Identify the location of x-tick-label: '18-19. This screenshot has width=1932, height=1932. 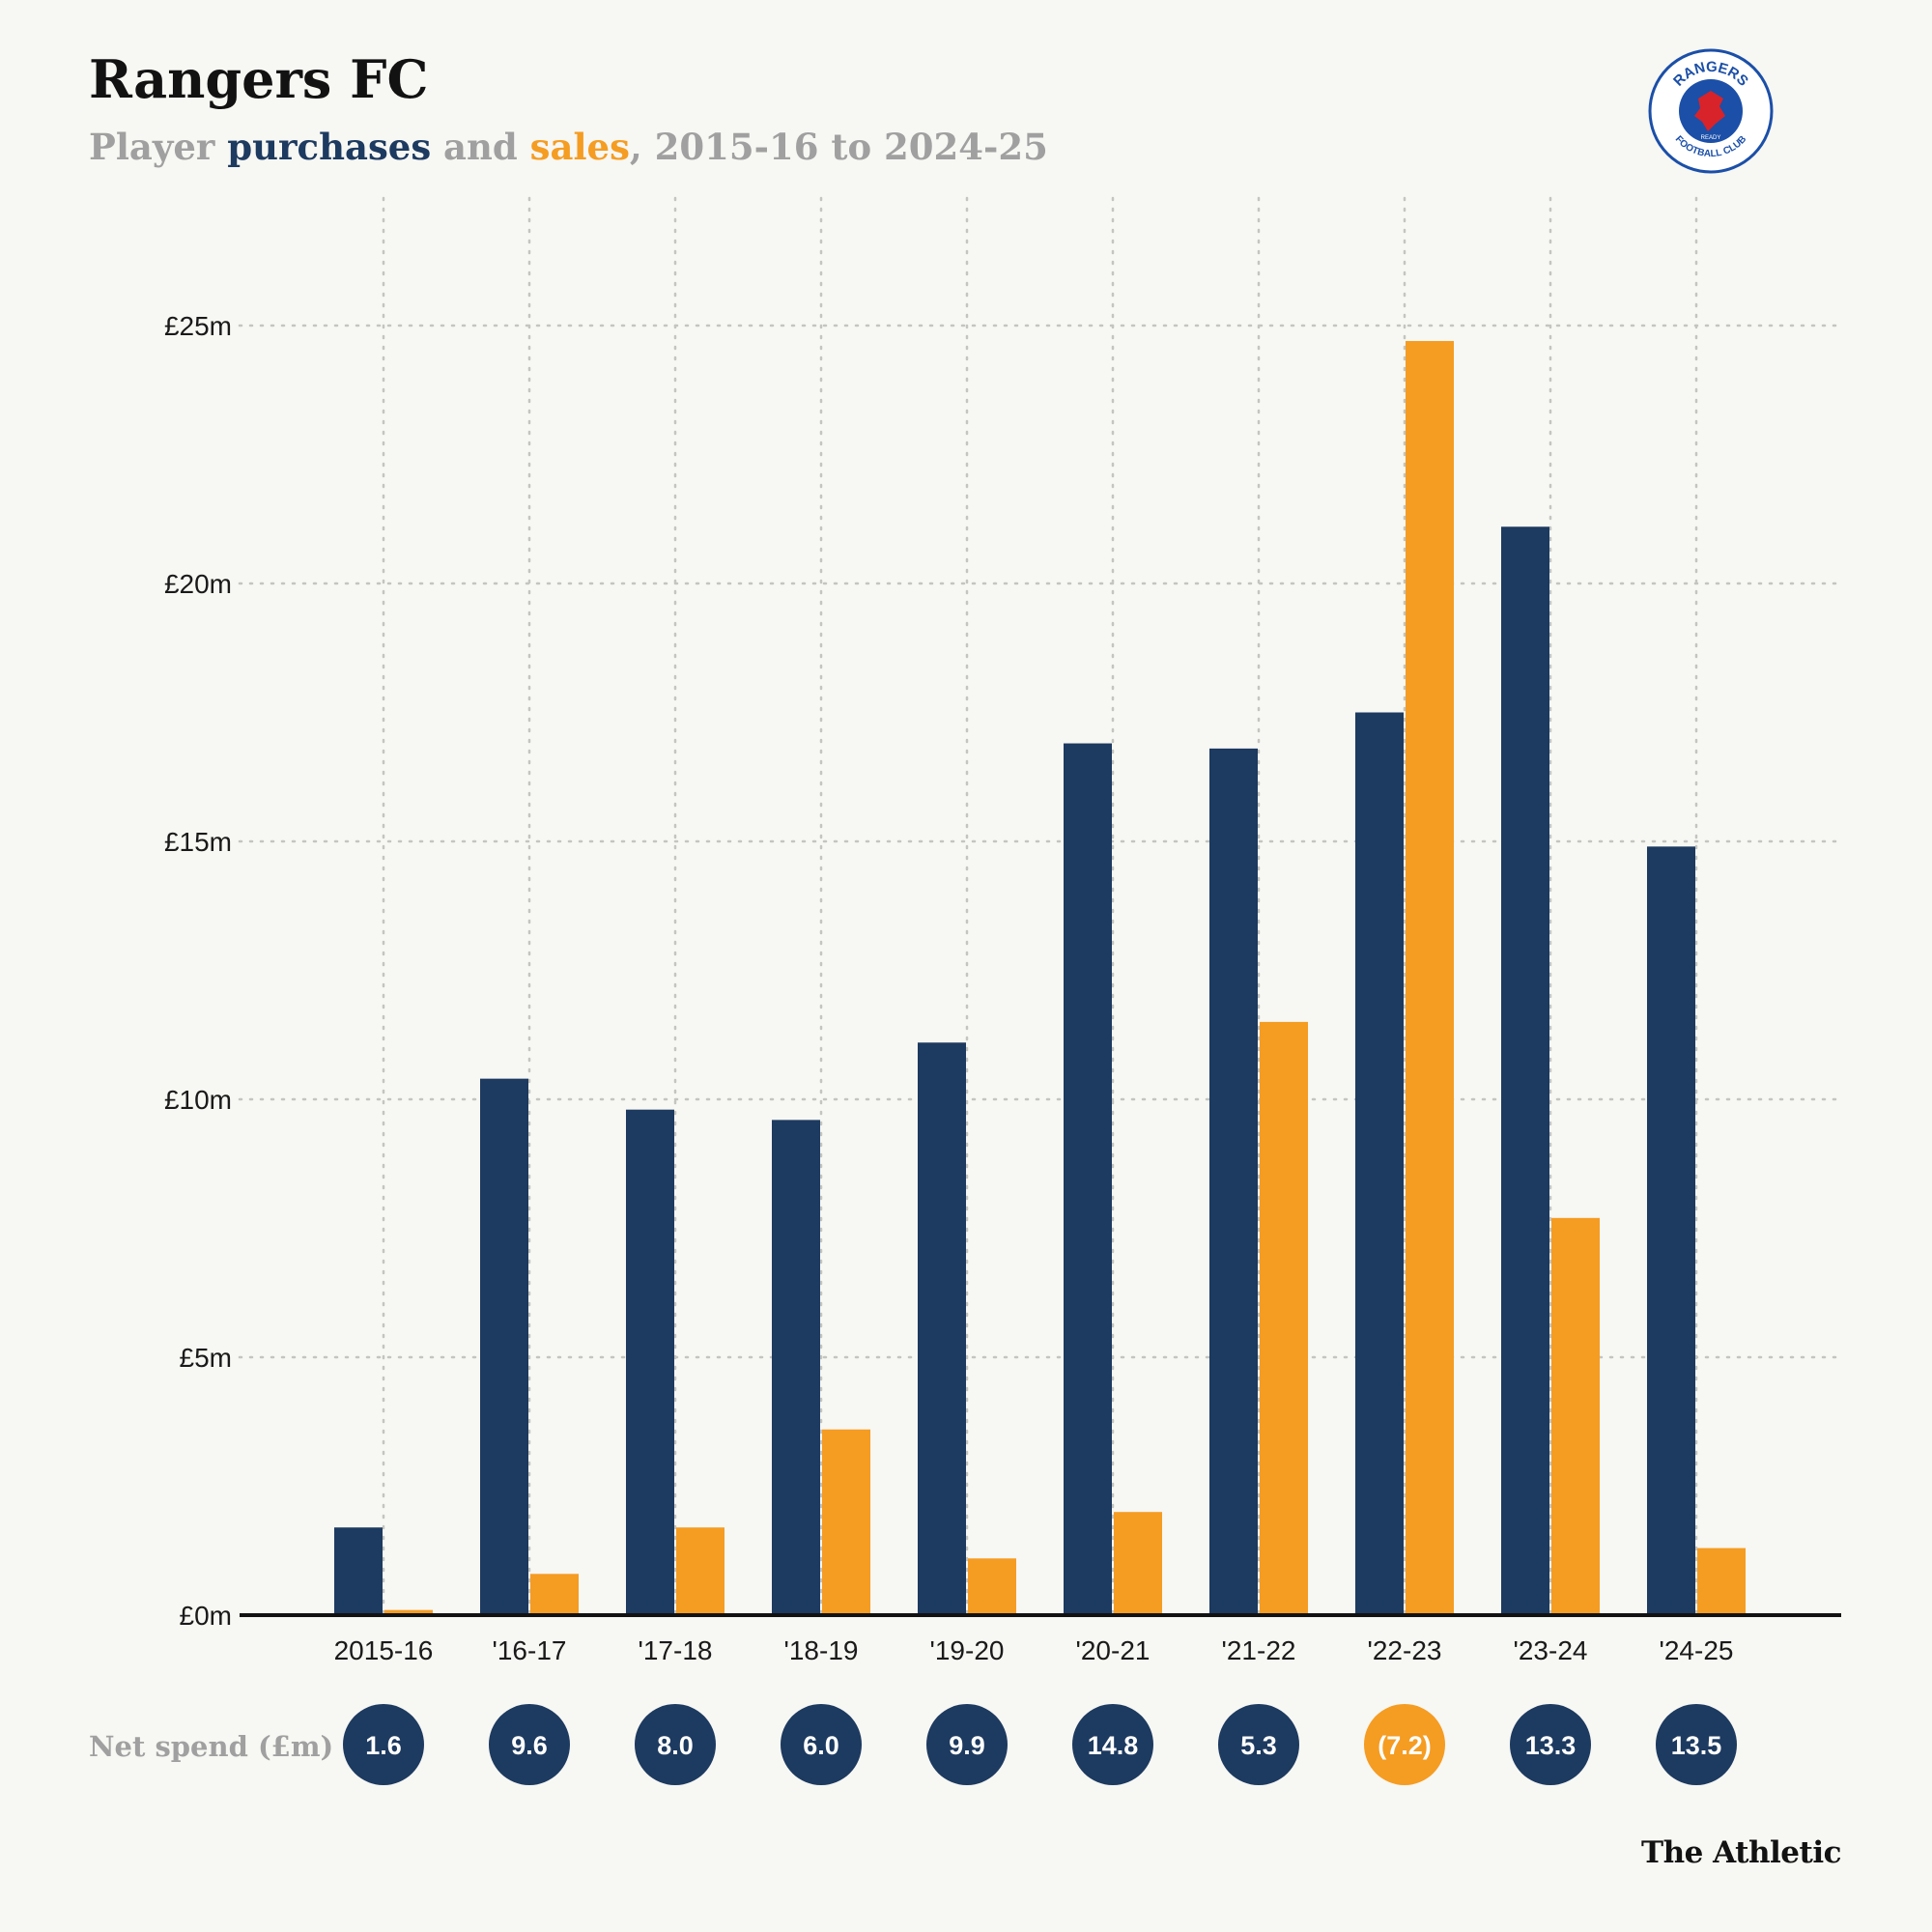
(821, 1650).